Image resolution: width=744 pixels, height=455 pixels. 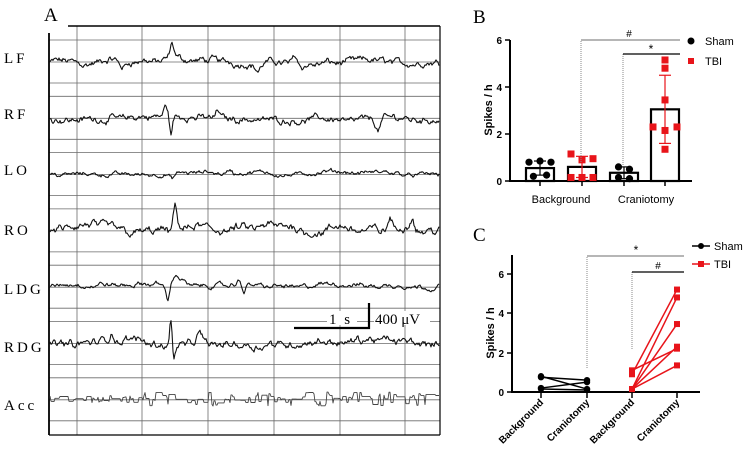 I want to click on axes, so click(x=603, y=326).